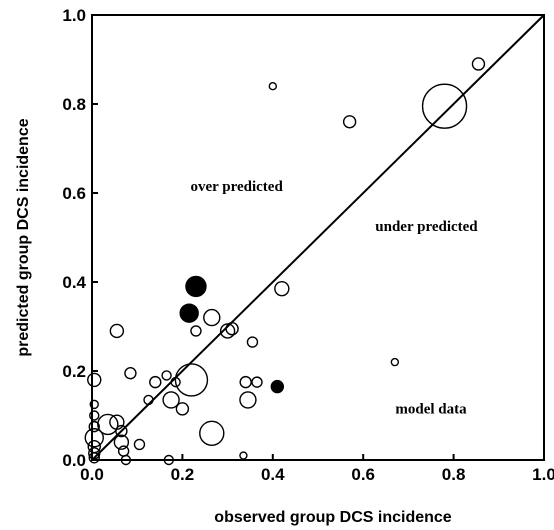 Image resolution: width=554 pixels, height=530 pixels. Describe the element at coordinates (183, 474) in the screenshot. I see `x-tick-label: 0.2` at that location.